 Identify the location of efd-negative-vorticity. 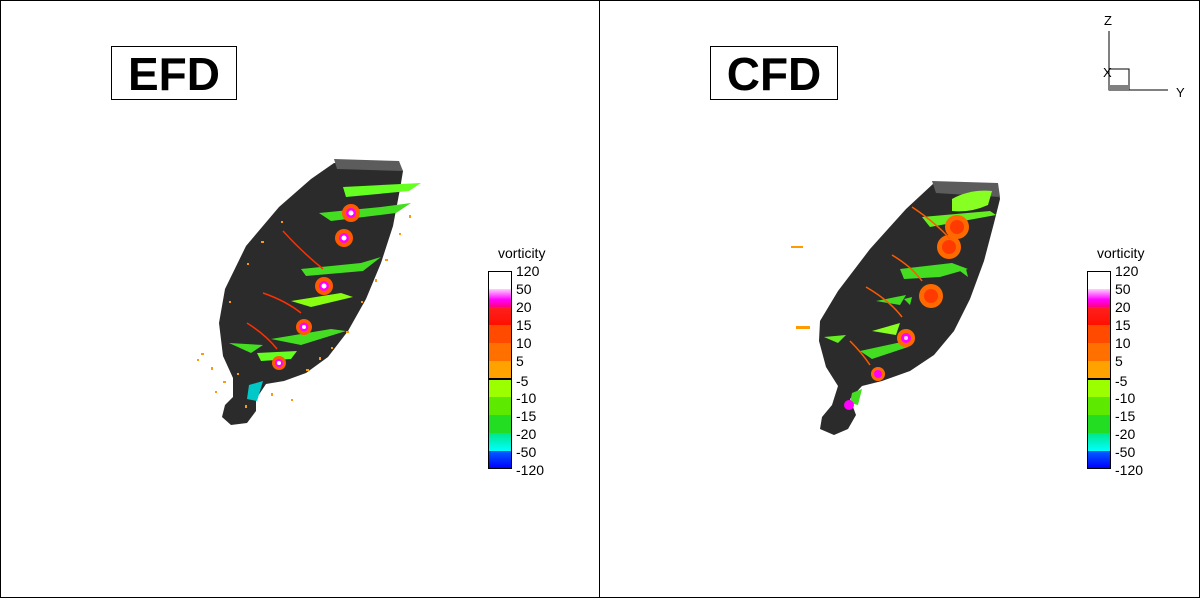
(325, 292).